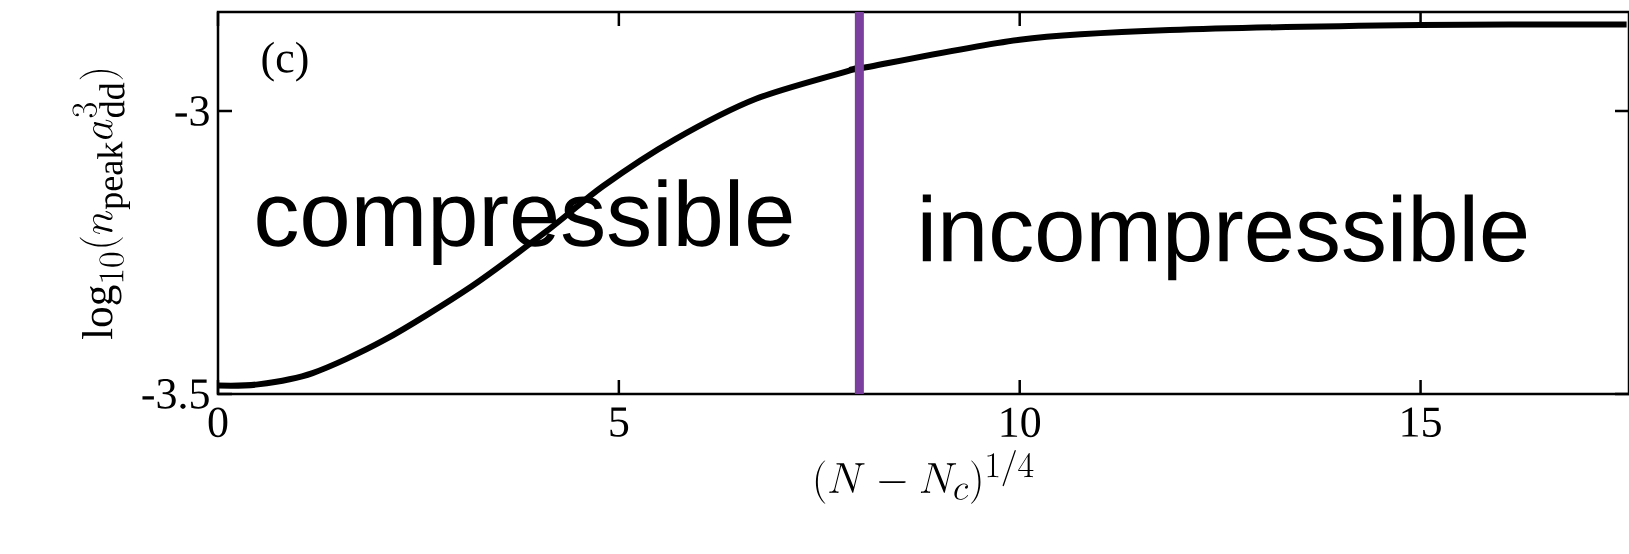 This screenshot has height=554, width=1629. What do you see at coordinates (924, 477) in the screenshot?
I see `x-axis-title: $(N-N_c)^{1/4}$` at bounding box center [924, 477].